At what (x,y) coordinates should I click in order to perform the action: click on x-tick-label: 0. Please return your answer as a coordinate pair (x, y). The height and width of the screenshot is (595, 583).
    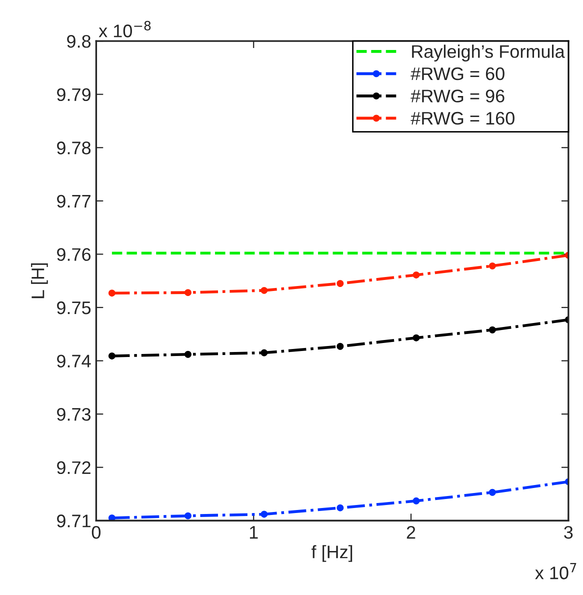
    Looking at the image, I should click on (96, 532).